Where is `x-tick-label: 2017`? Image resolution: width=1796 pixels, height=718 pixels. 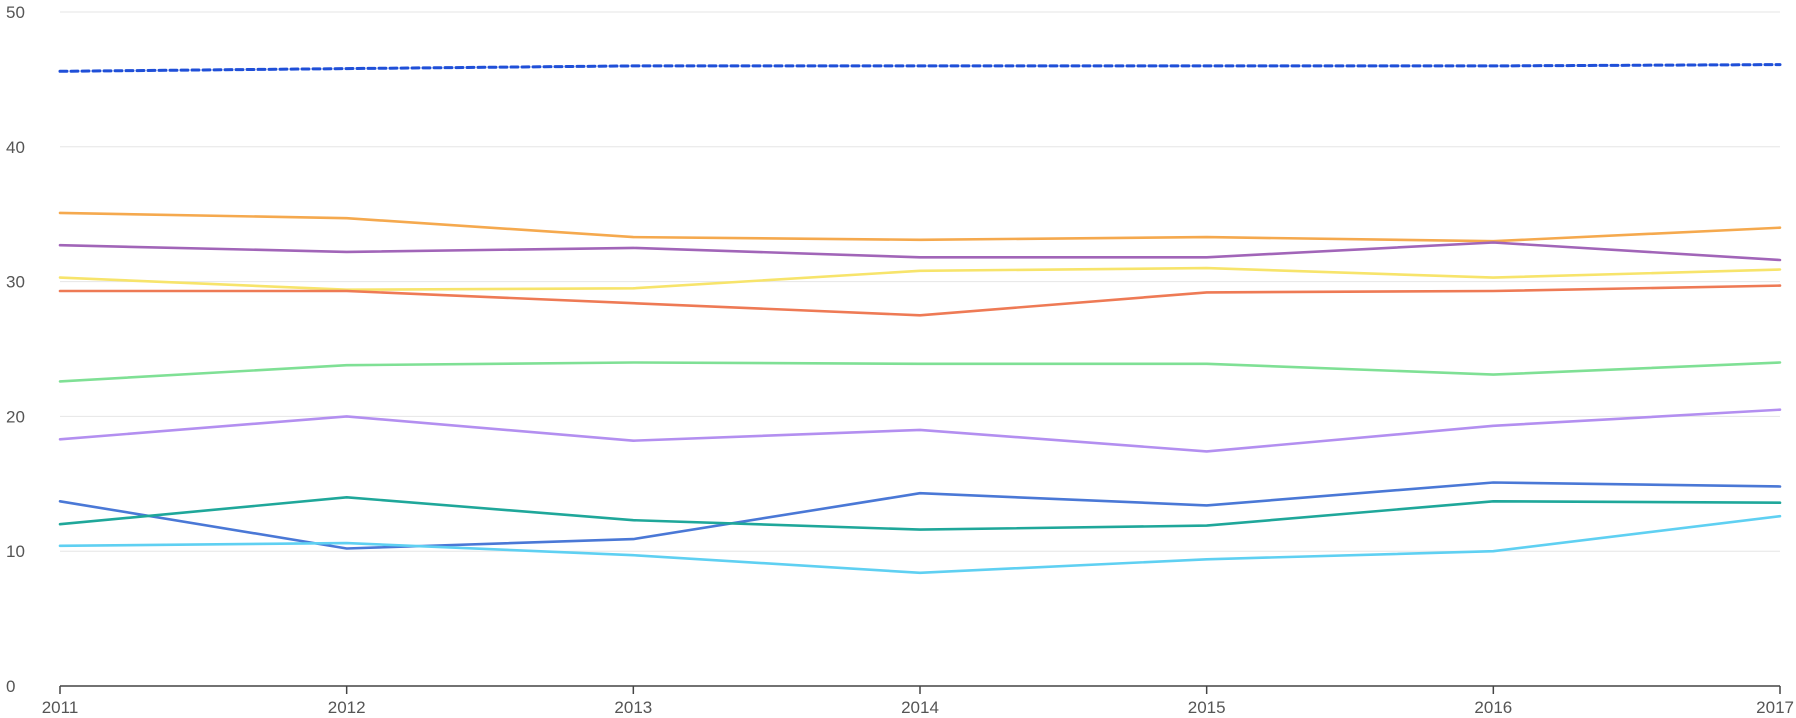
x-tick-label: 2017 is located at coordinates (1775, 707).